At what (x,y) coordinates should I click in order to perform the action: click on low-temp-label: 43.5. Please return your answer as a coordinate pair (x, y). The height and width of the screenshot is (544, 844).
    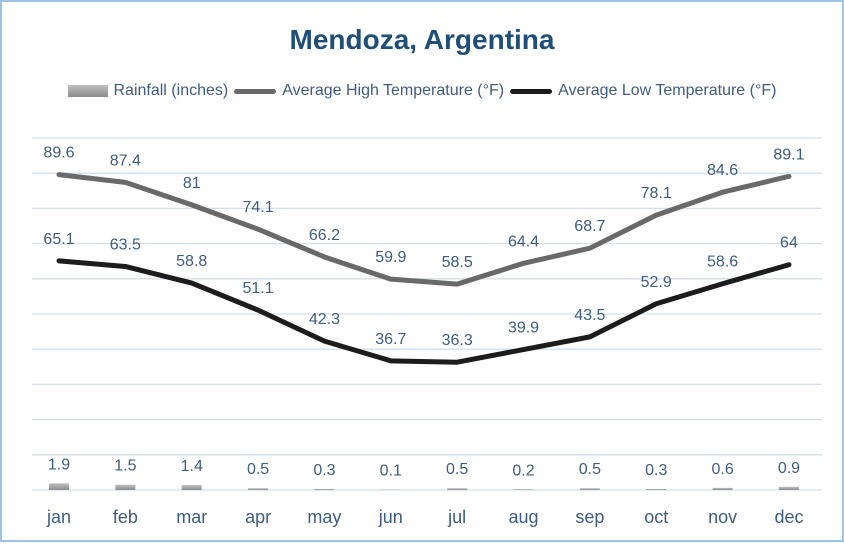
    Looking at the image, I should click on (589, 315).